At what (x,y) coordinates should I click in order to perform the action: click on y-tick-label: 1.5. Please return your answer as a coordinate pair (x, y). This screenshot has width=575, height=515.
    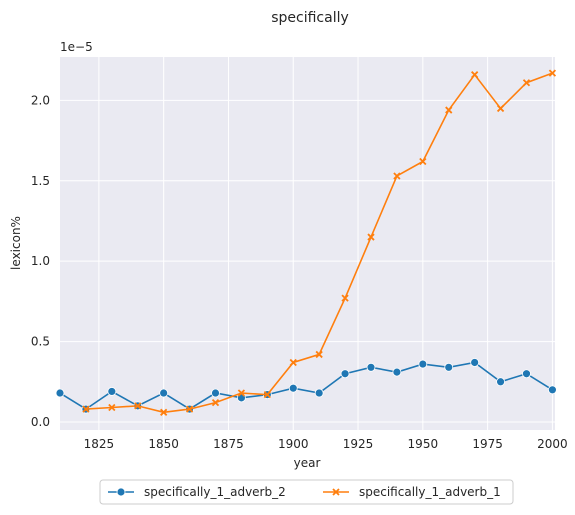
    Looking at the image, I should click on (40, 181).